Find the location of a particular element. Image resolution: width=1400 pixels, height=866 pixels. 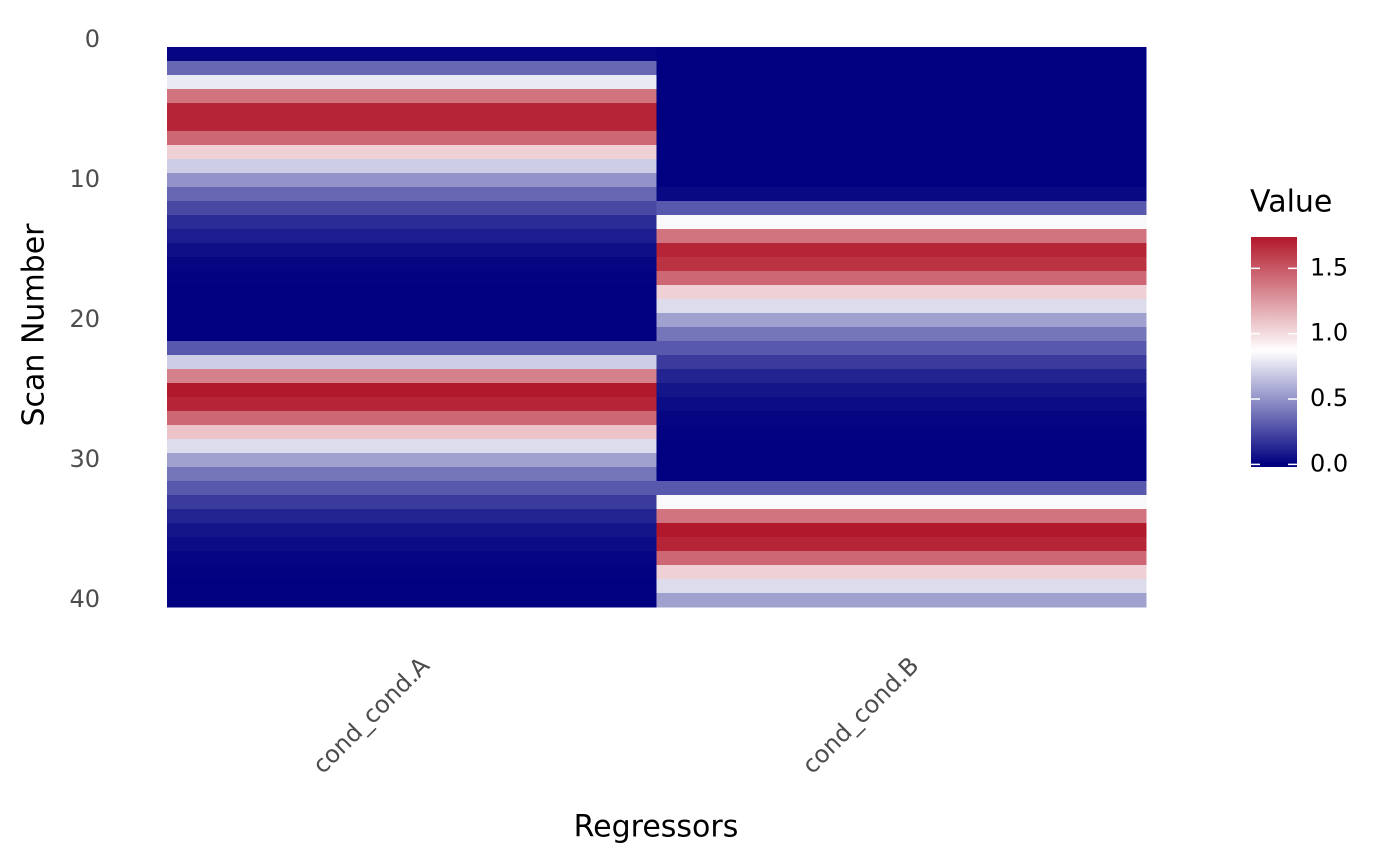

y-tick-label: 0 is located at coordinates (92, 39).